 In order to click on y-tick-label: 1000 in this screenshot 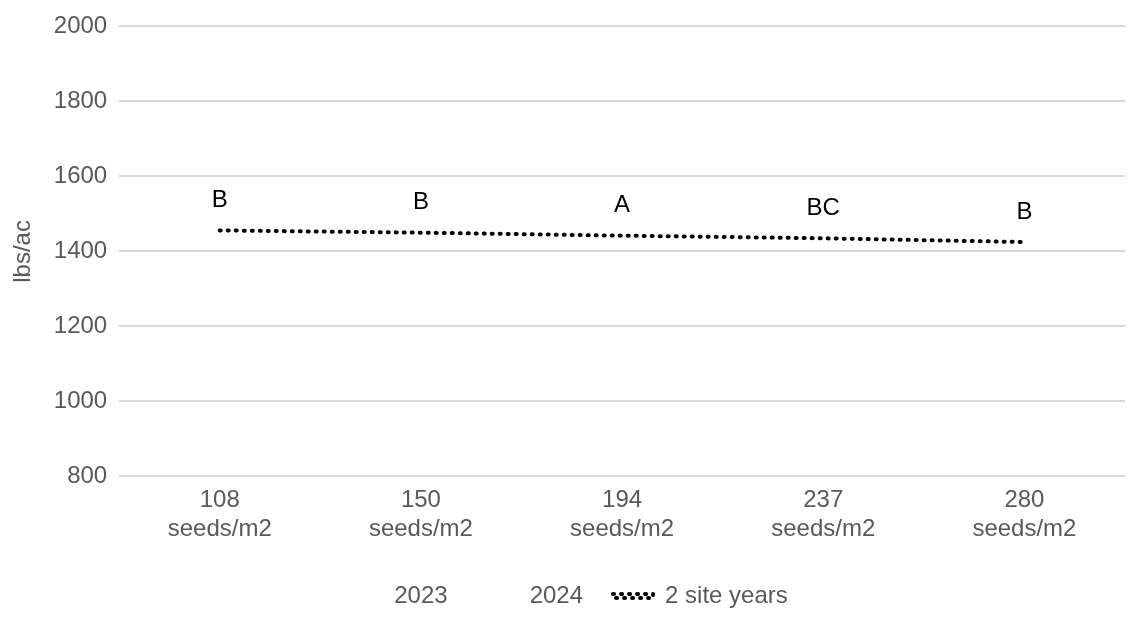, I will do `click(80, 400)`.